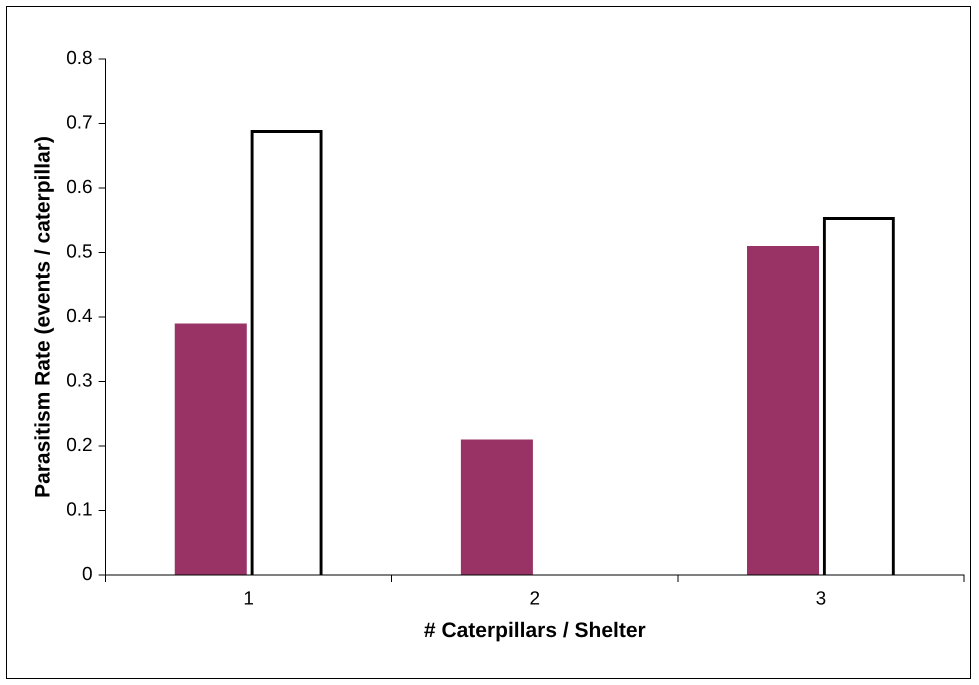 This screenshot has height=685, width=979. What do you see at coordinates (80, 317) in the screenshot?
I see `y-tick-label: 0.4` at bounding box center [80, 317].